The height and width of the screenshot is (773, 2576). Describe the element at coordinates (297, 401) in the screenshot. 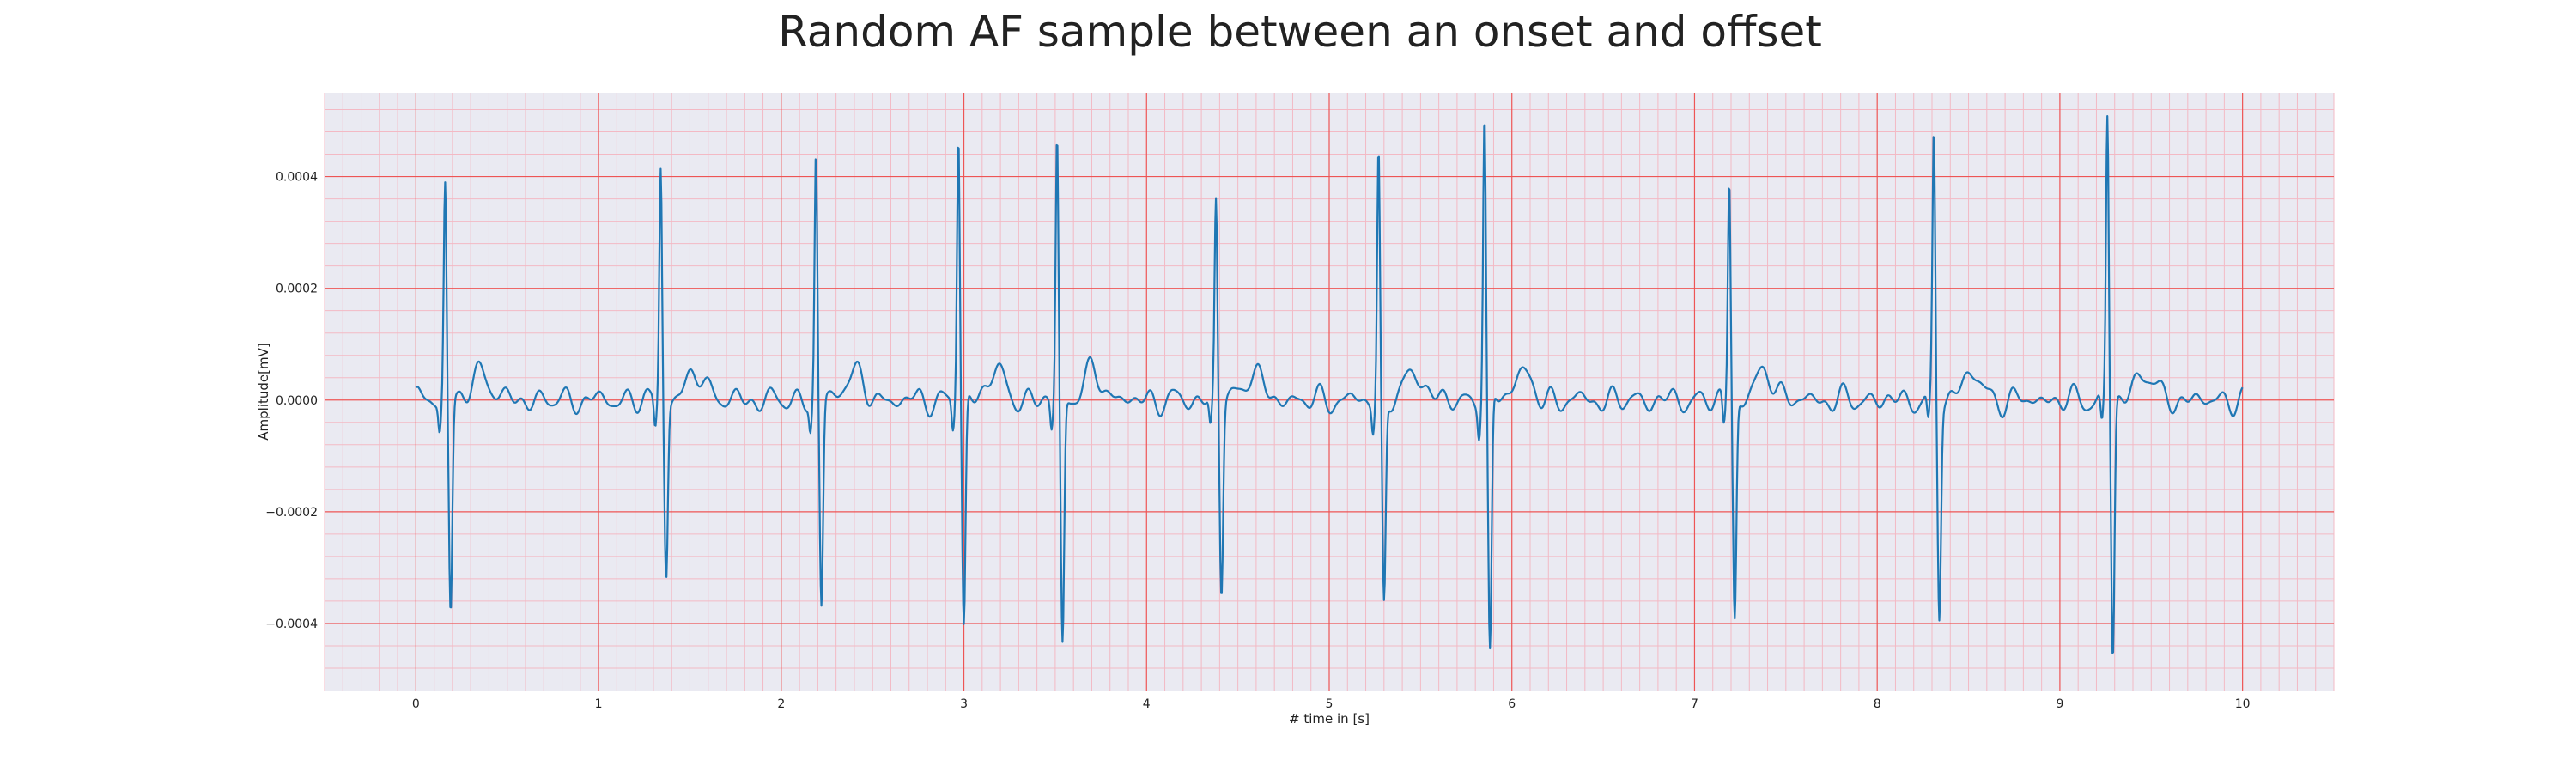

I see `y-tick-label: 0.0000` at that location.